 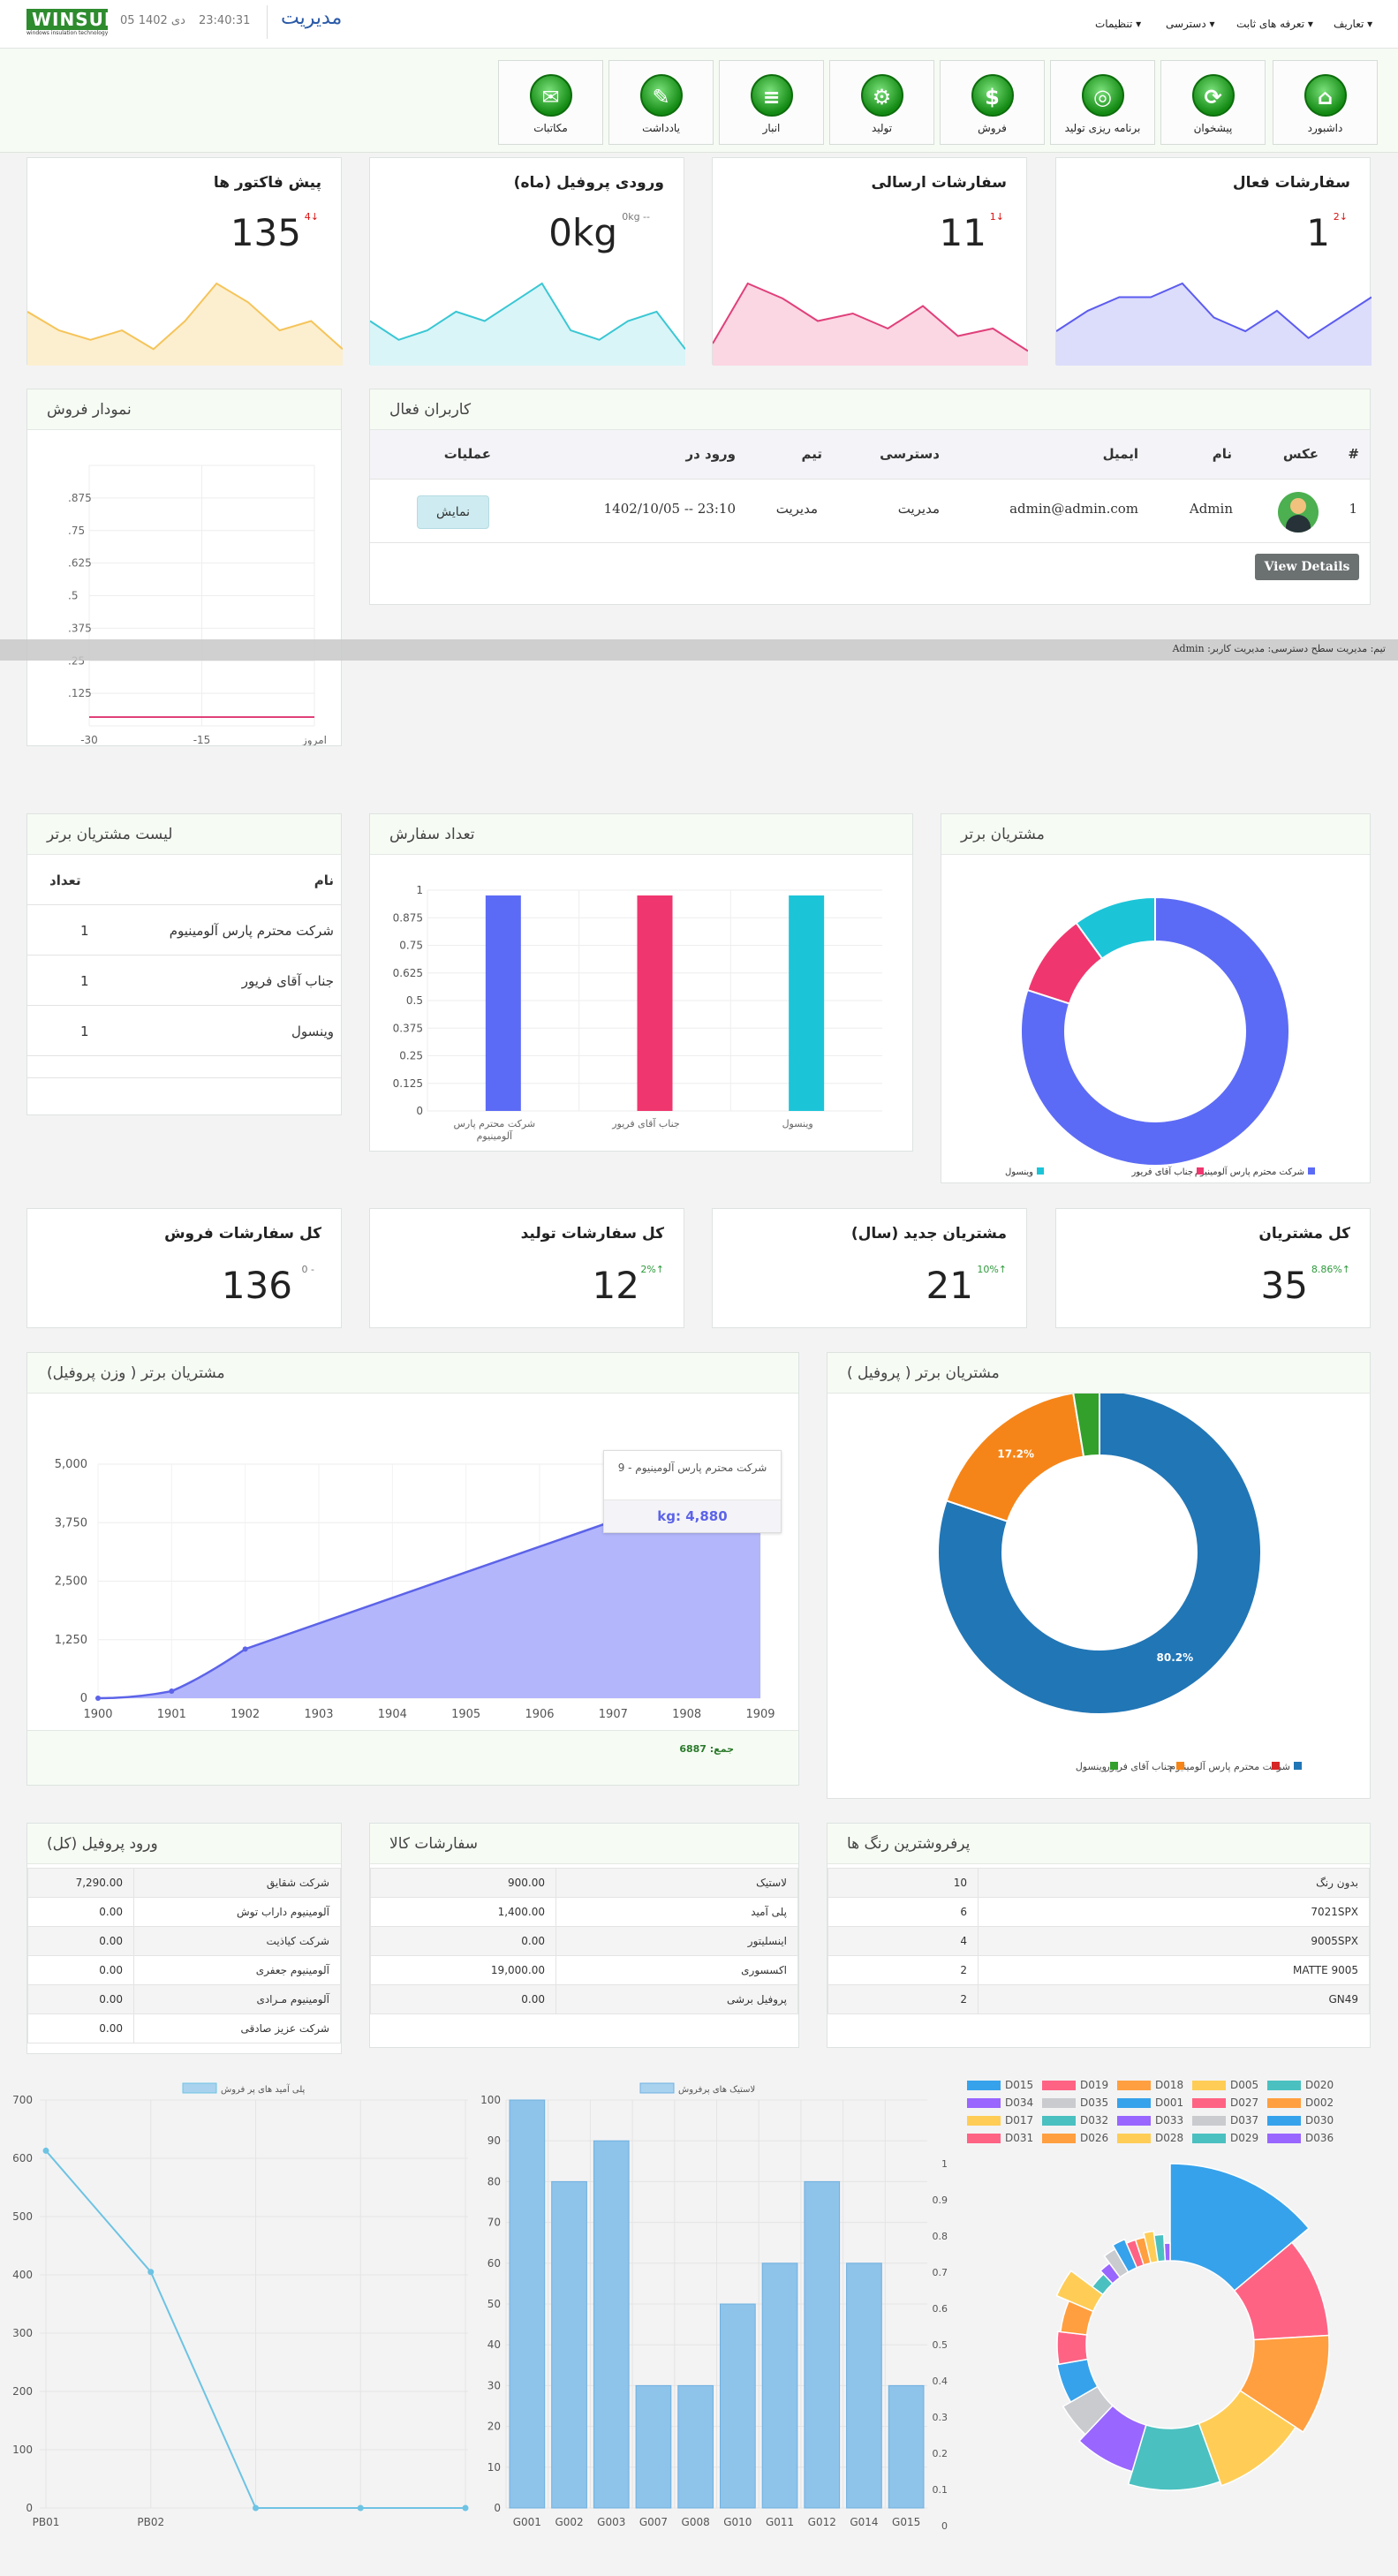 What do you see at coordinates (150, 2522) in the screenshot?
I see `x-tick-label: PB02` at bounding box center [150, 2522].